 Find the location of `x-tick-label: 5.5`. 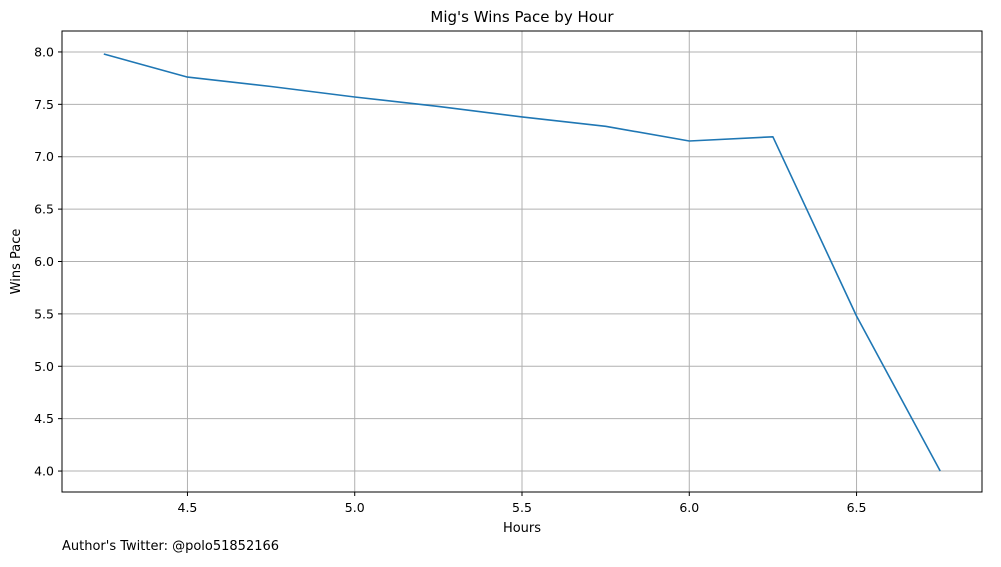

x-tick-label: 5.5 is located at coordinates (522, 507).